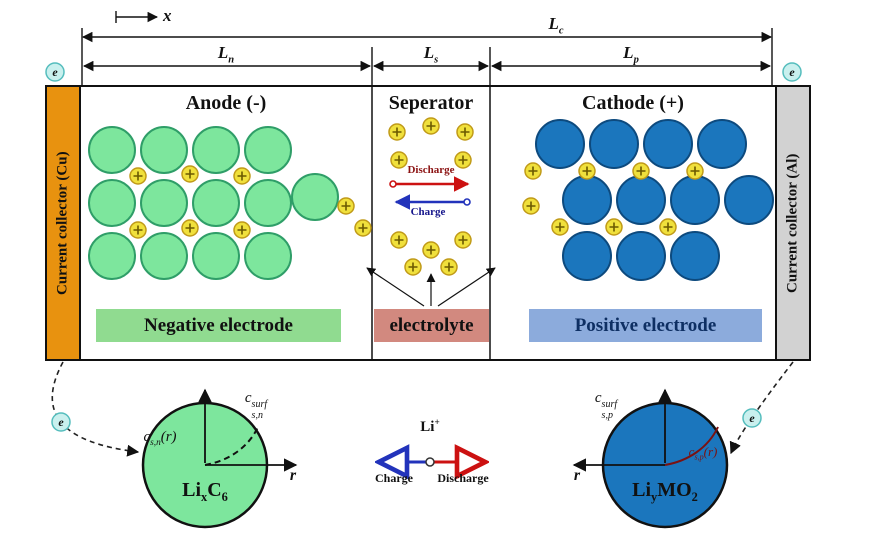 Image resolution: width=880 pixels, height=540 pixels. What do you see at coordinates (226, 103) in the screenshot?
I see `anode-title: Anode (-)` at bounding box center [226, 103].